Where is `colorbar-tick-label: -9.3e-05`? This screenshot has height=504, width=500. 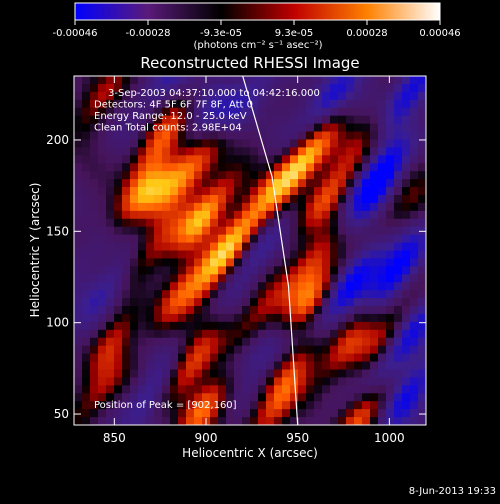 colorbar-tick-label: -9.3e-05 is located at coordinates (221, 33).